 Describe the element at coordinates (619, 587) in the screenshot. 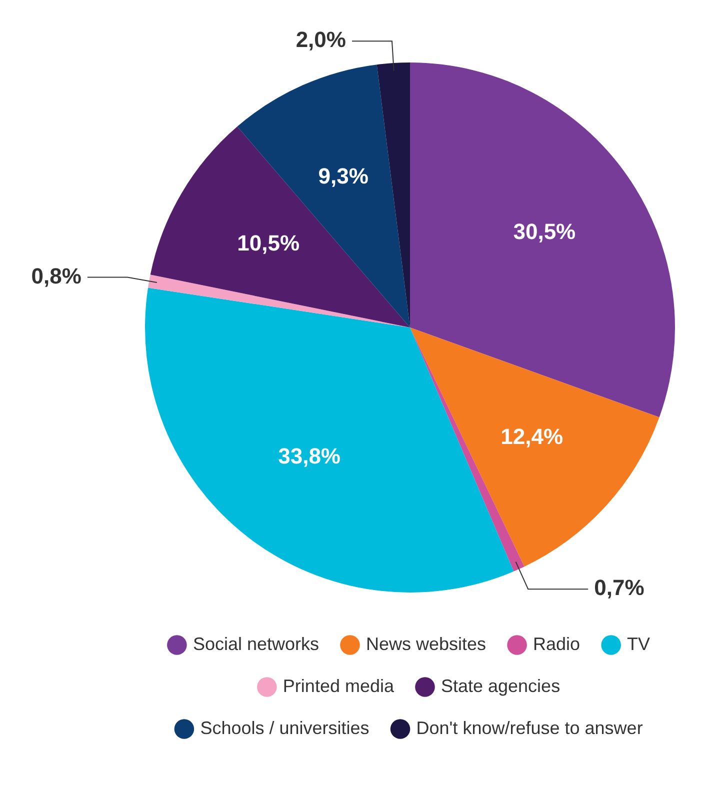

I see `data-label: 0,7%` at that location.